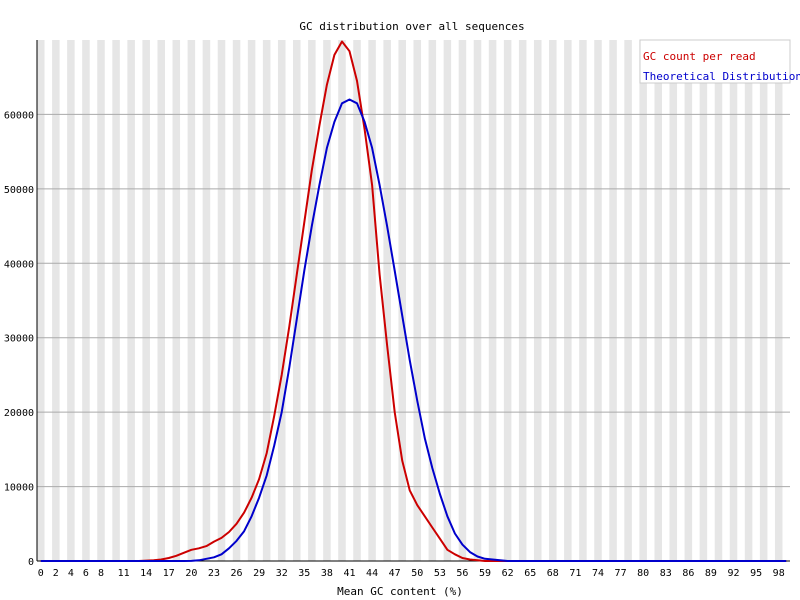  Describe the element at coordinates (711, 573) in the screenshot. I see `x-tick-label: 89` at that location.